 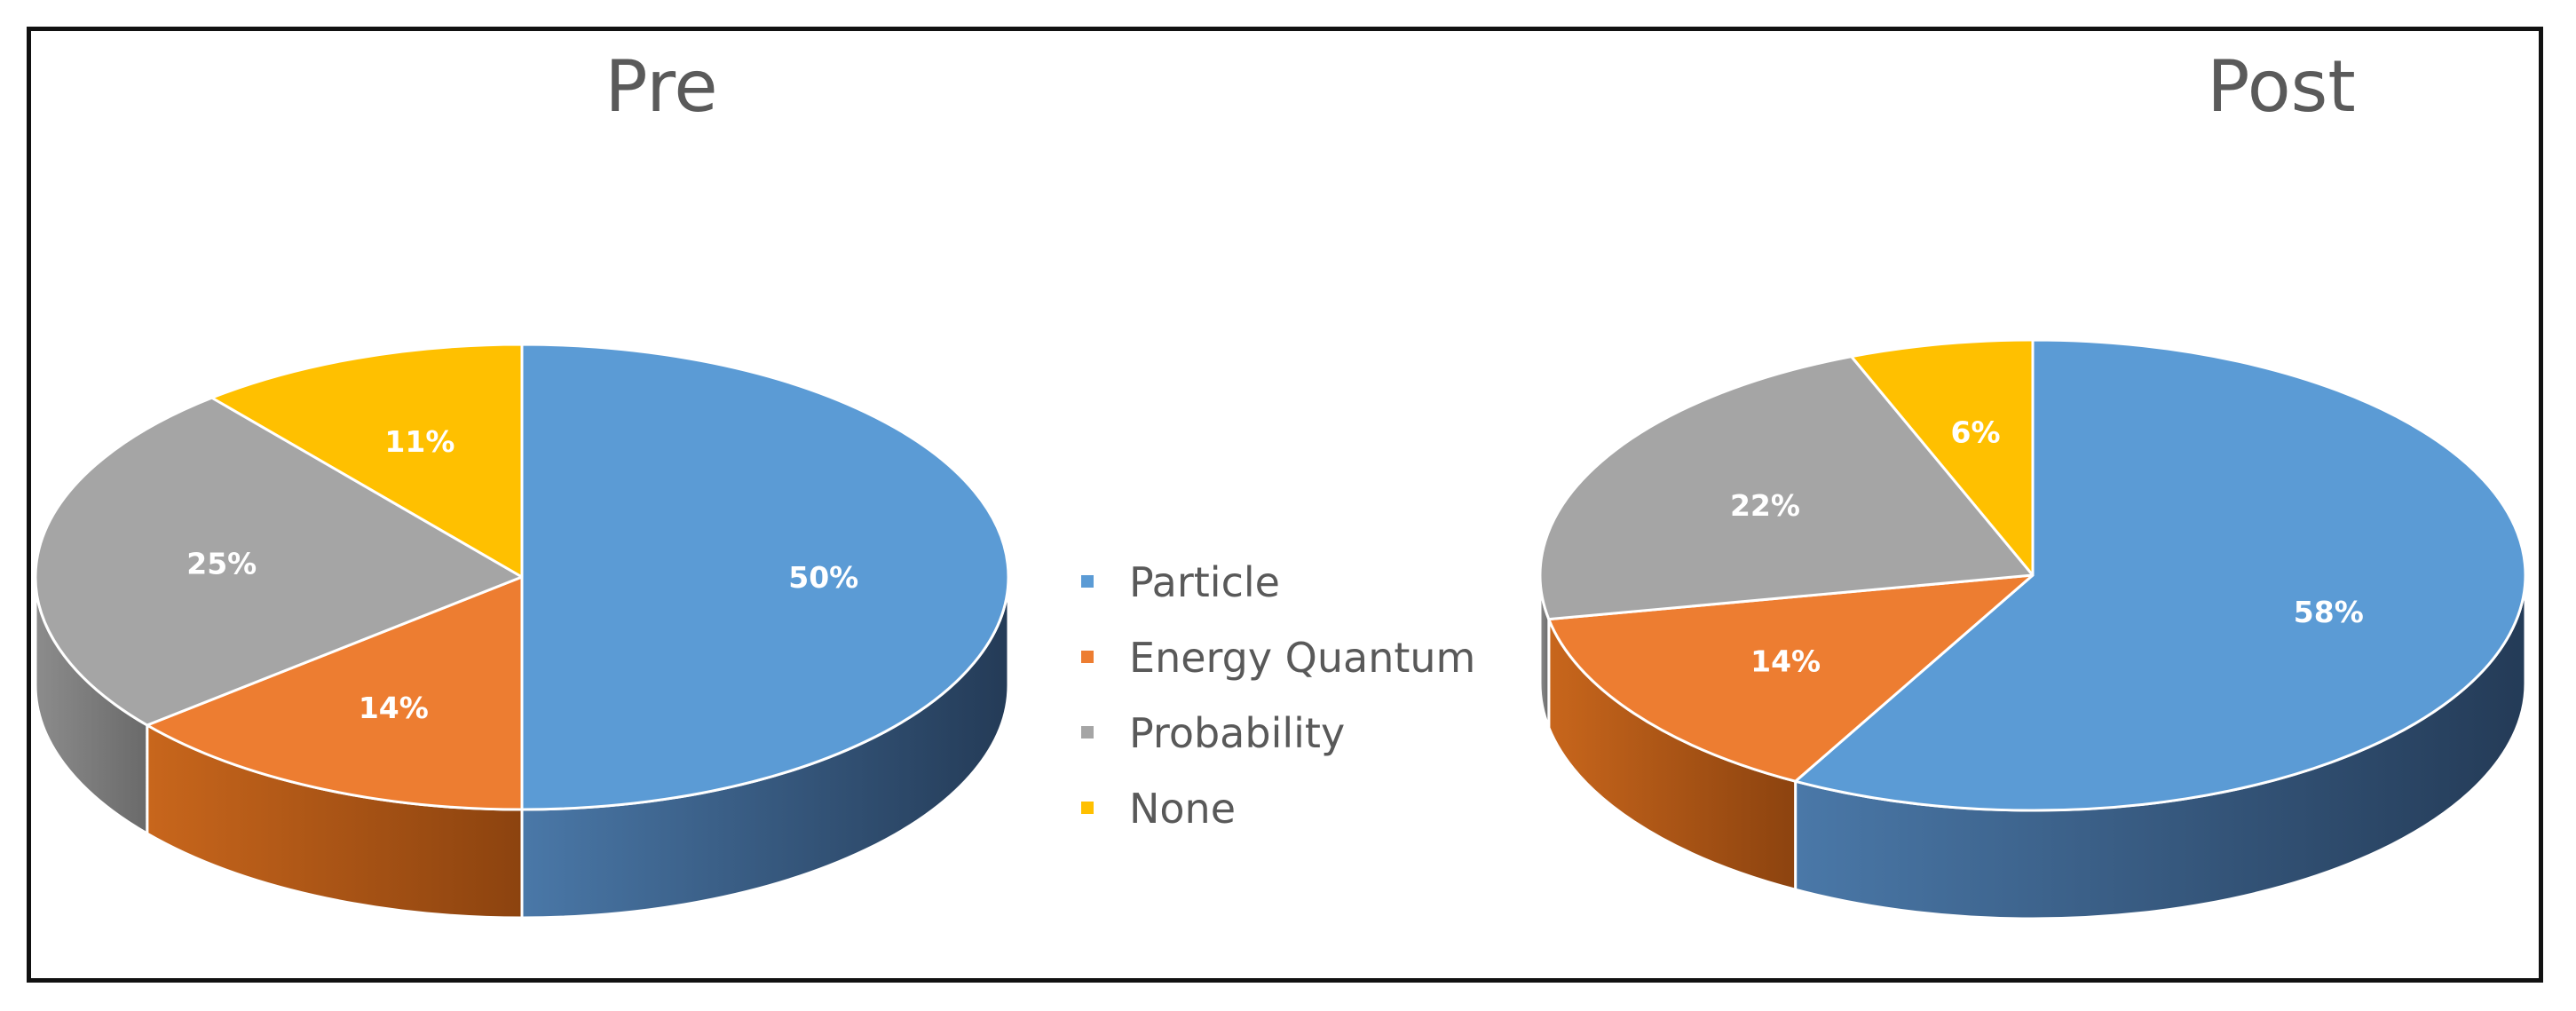 I want to click on pie-post-slice-particle, so click(x=2160, y=575).